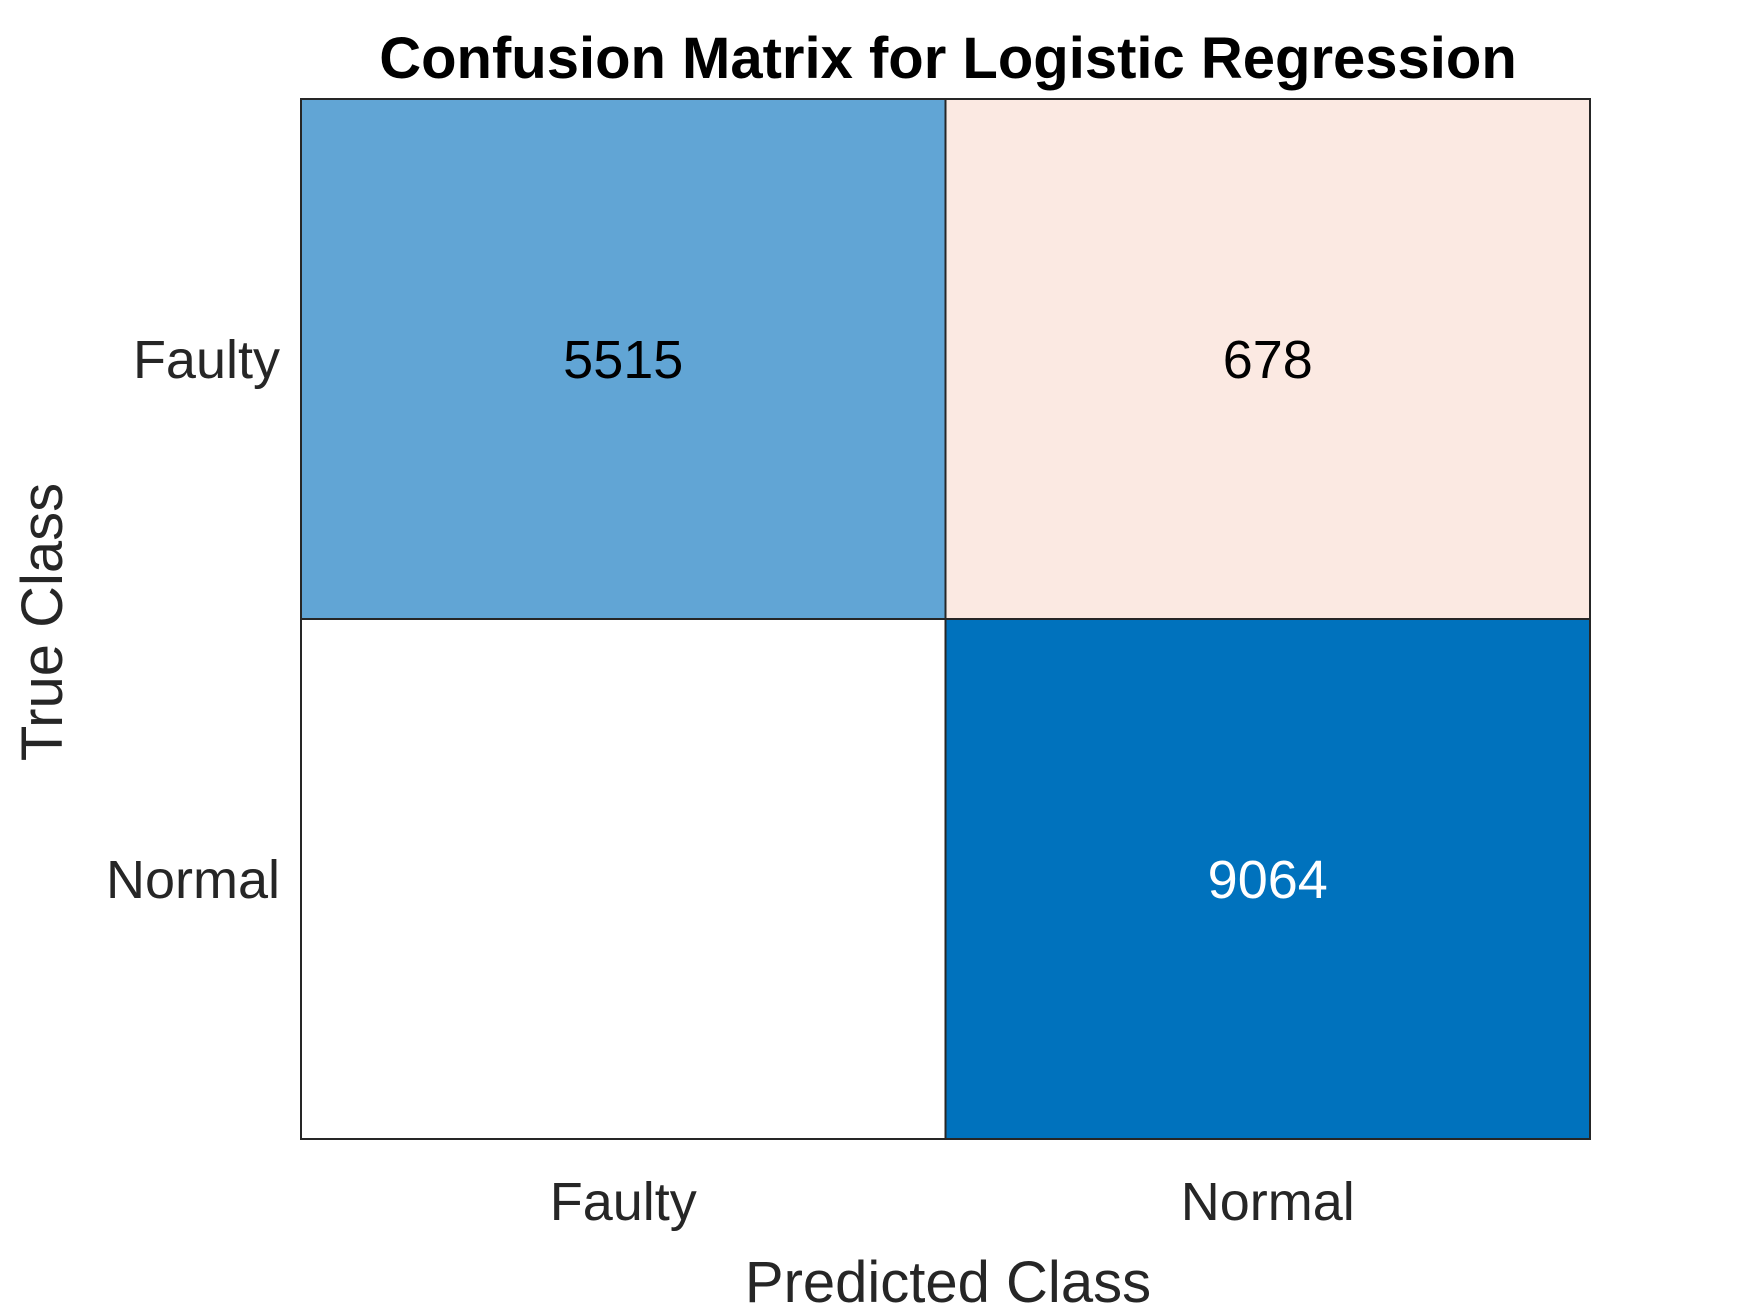 Image resolution: width=1750 pixels, height=1313 pixels. What do you see at coordinates (623, 879) in the screenshot?
I see `cell-normal-faulty` at bounding box center [623, 879].